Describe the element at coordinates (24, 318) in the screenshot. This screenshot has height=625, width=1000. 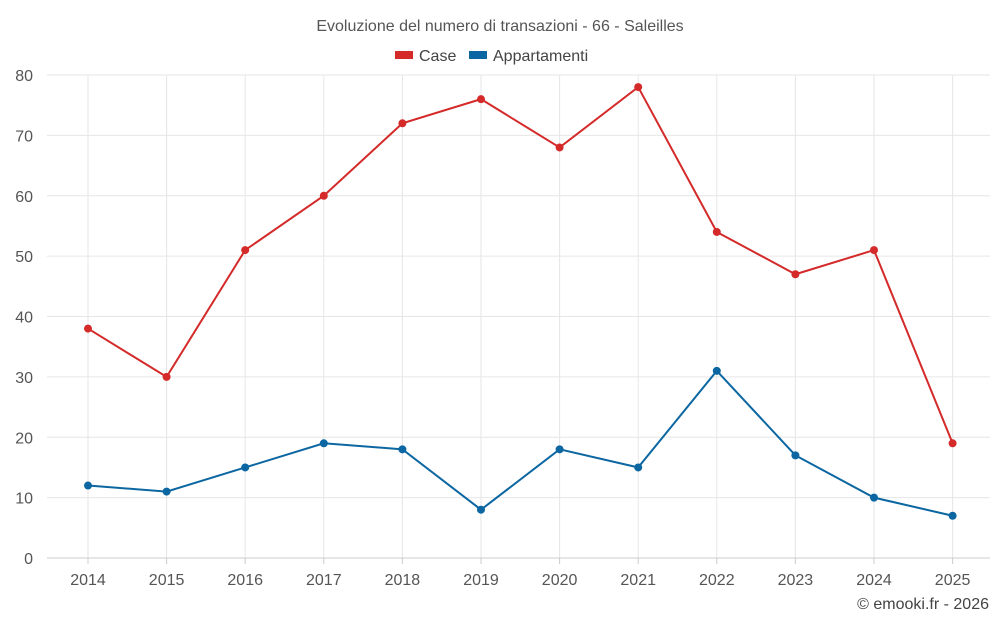
I see `y-tick-label: 40` at that location.